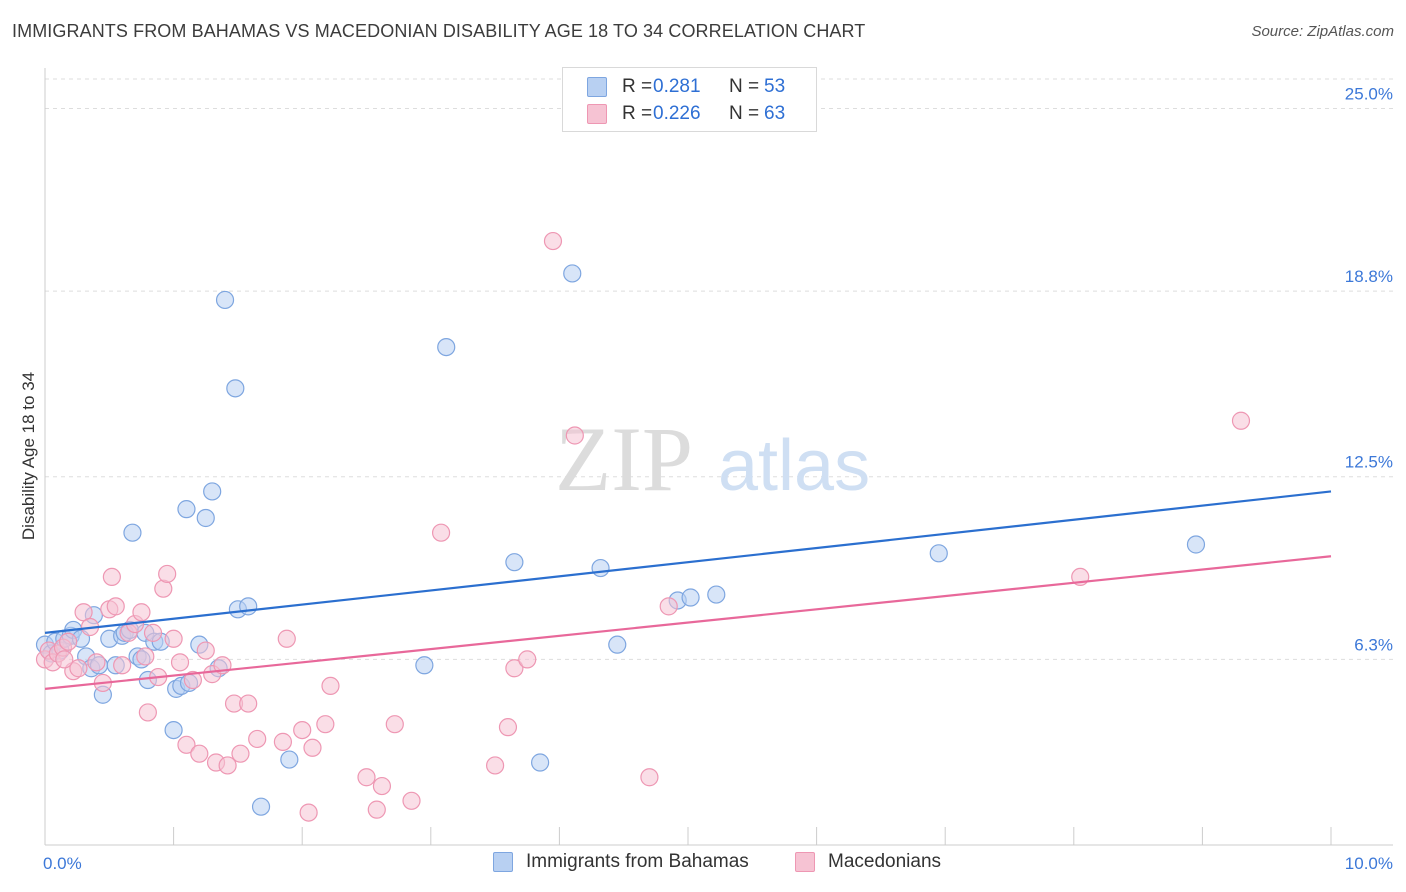  Describe the element at coordinates (1369, 462) in the screenshot. I see `y-tick-label: 12.5%` at that location.